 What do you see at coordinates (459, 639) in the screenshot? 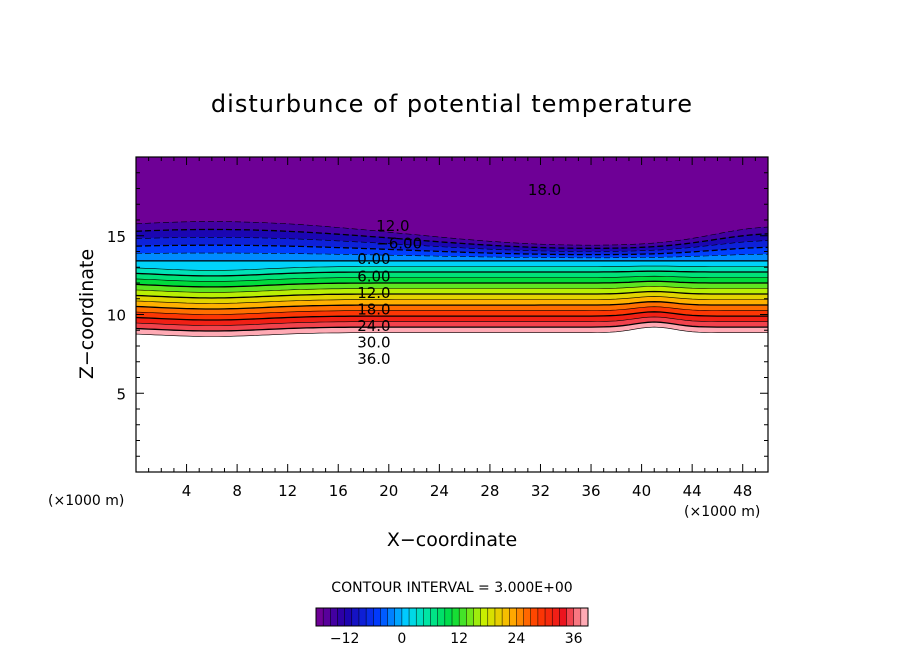
I see `colorbar-tick-label: 12` at bounding box center [459, 639].